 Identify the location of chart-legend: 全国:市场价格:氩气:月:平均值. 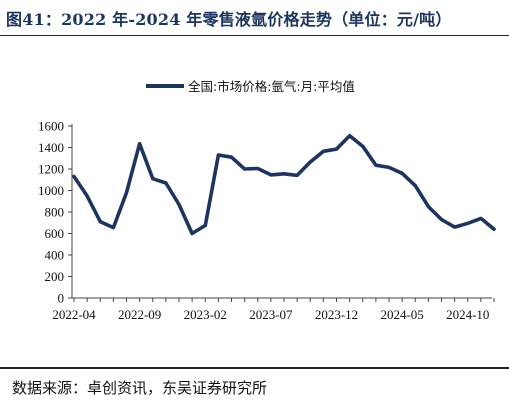
(250, 86).